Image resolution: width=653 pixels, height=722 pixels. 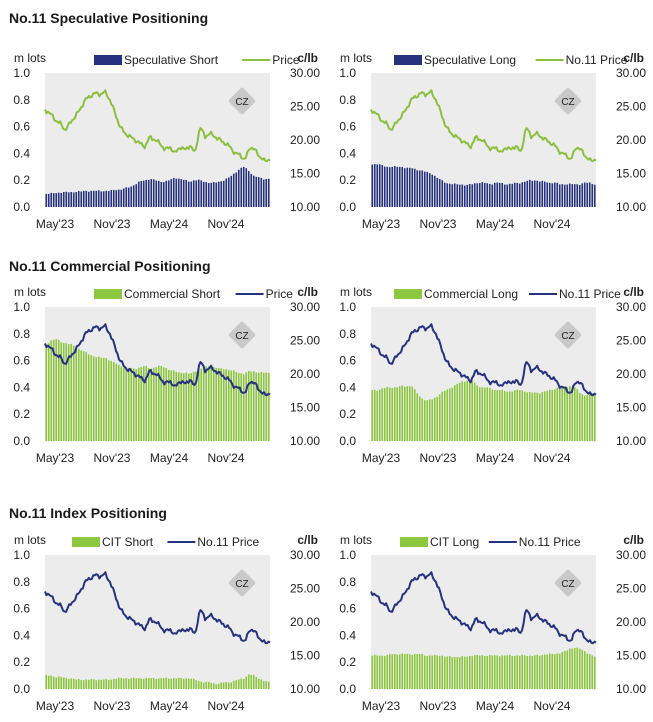 I want to click on x-tick-label: May'24, so click(x=169, y=706).